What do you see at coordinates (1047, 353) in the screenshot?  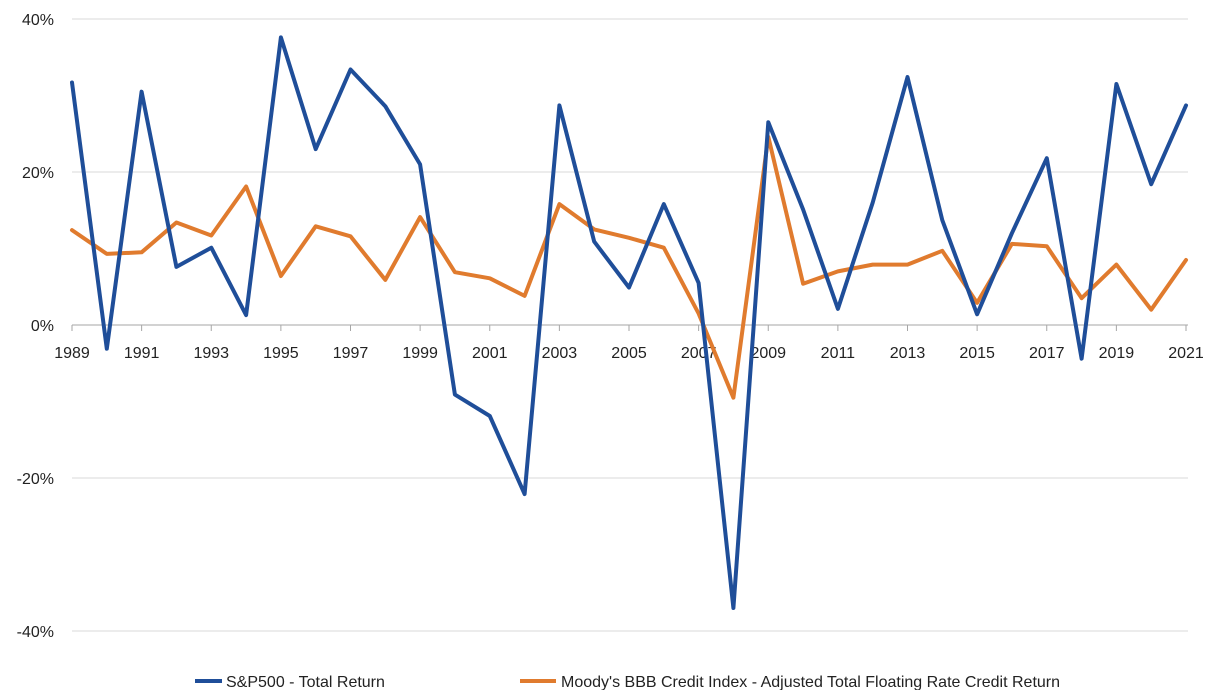 I see `x-tick-label: 2017` at bounding box center [1047, 353].